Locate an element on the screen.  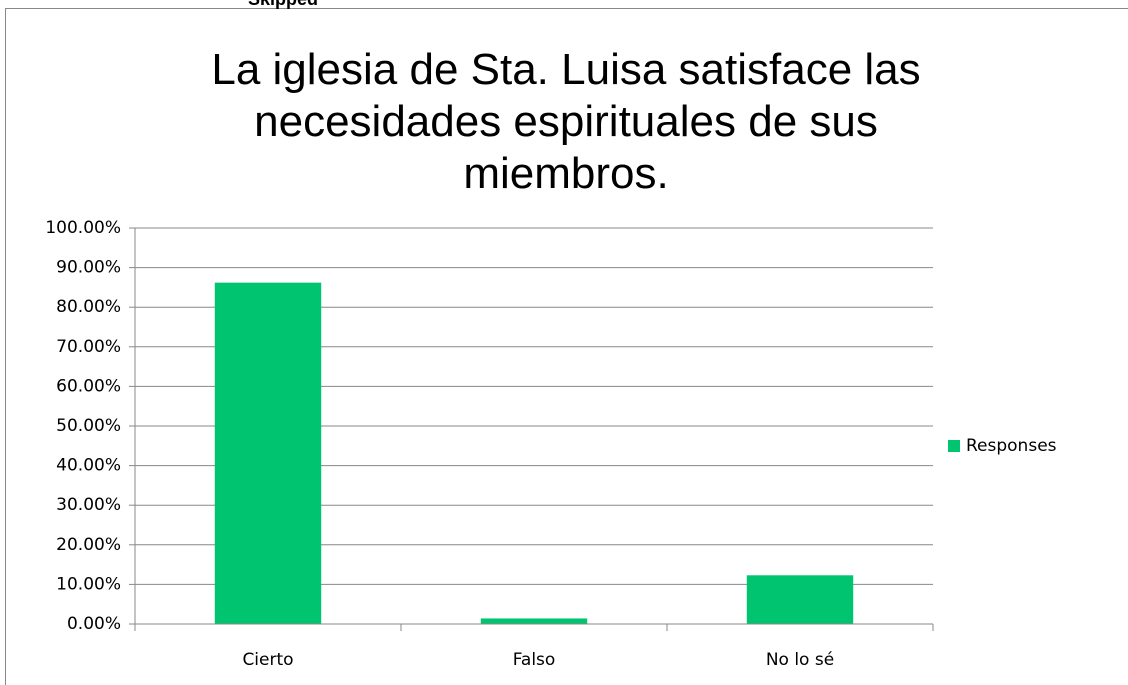
x-tick-label: Falso is located at coordinates (534, 660).